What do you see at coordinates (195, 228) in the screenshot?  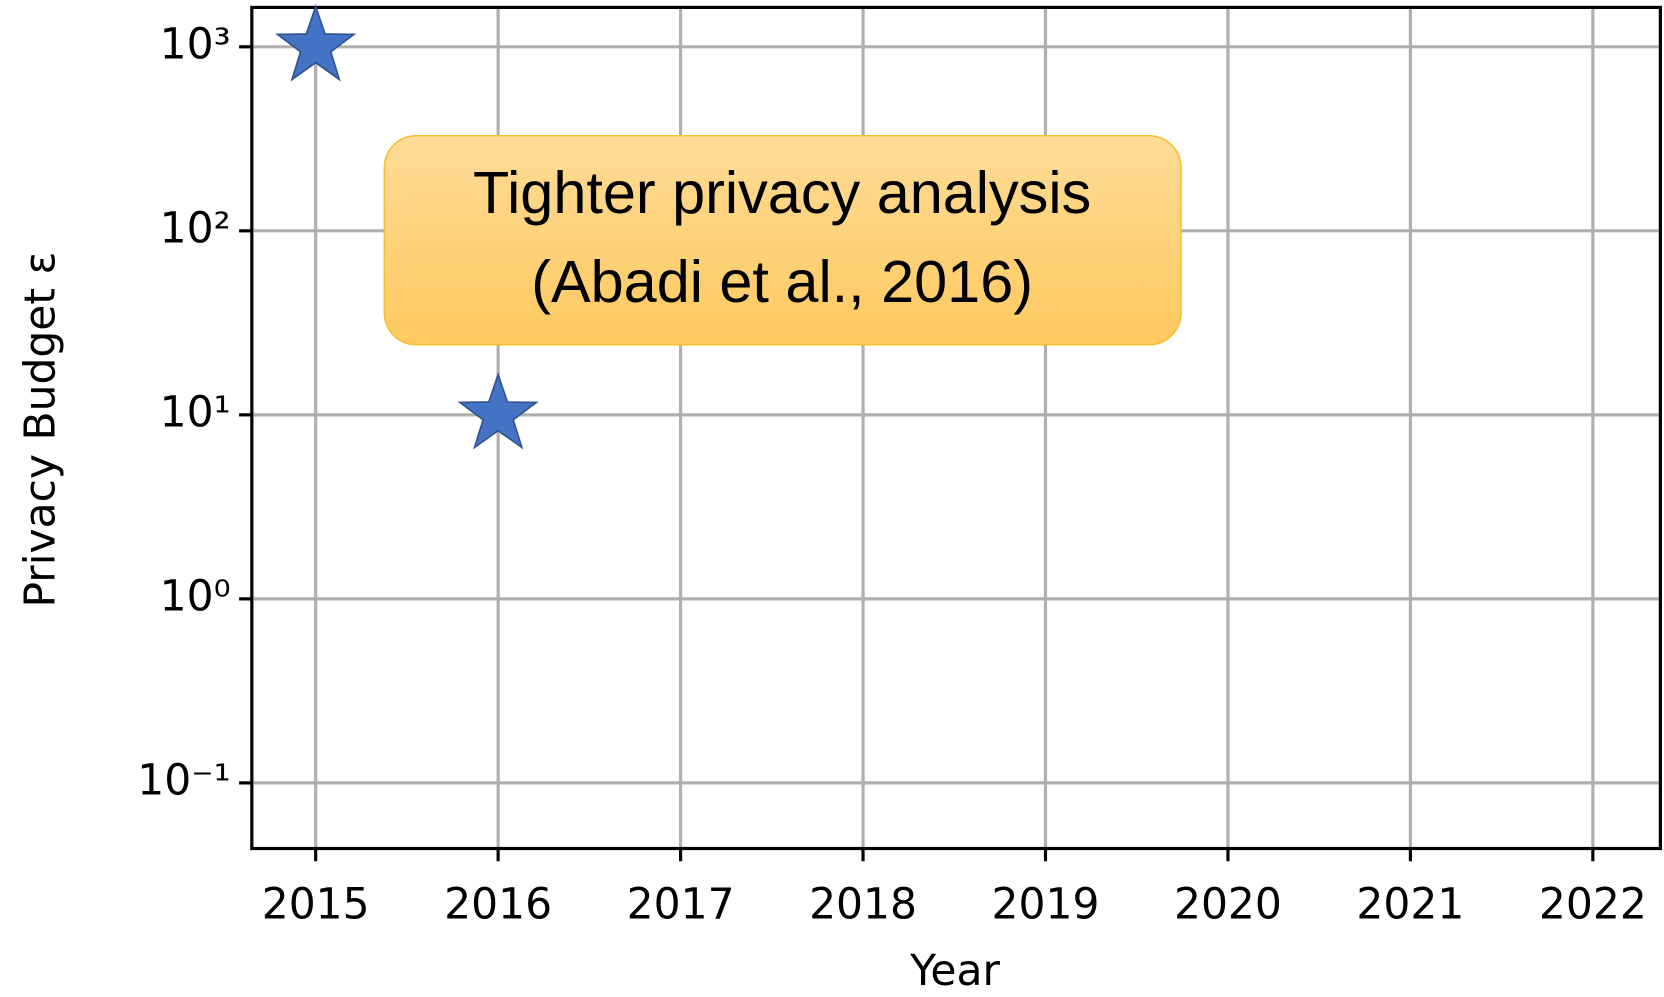 I see `y-tick-label: 10²` at bounding box center [195, 228].